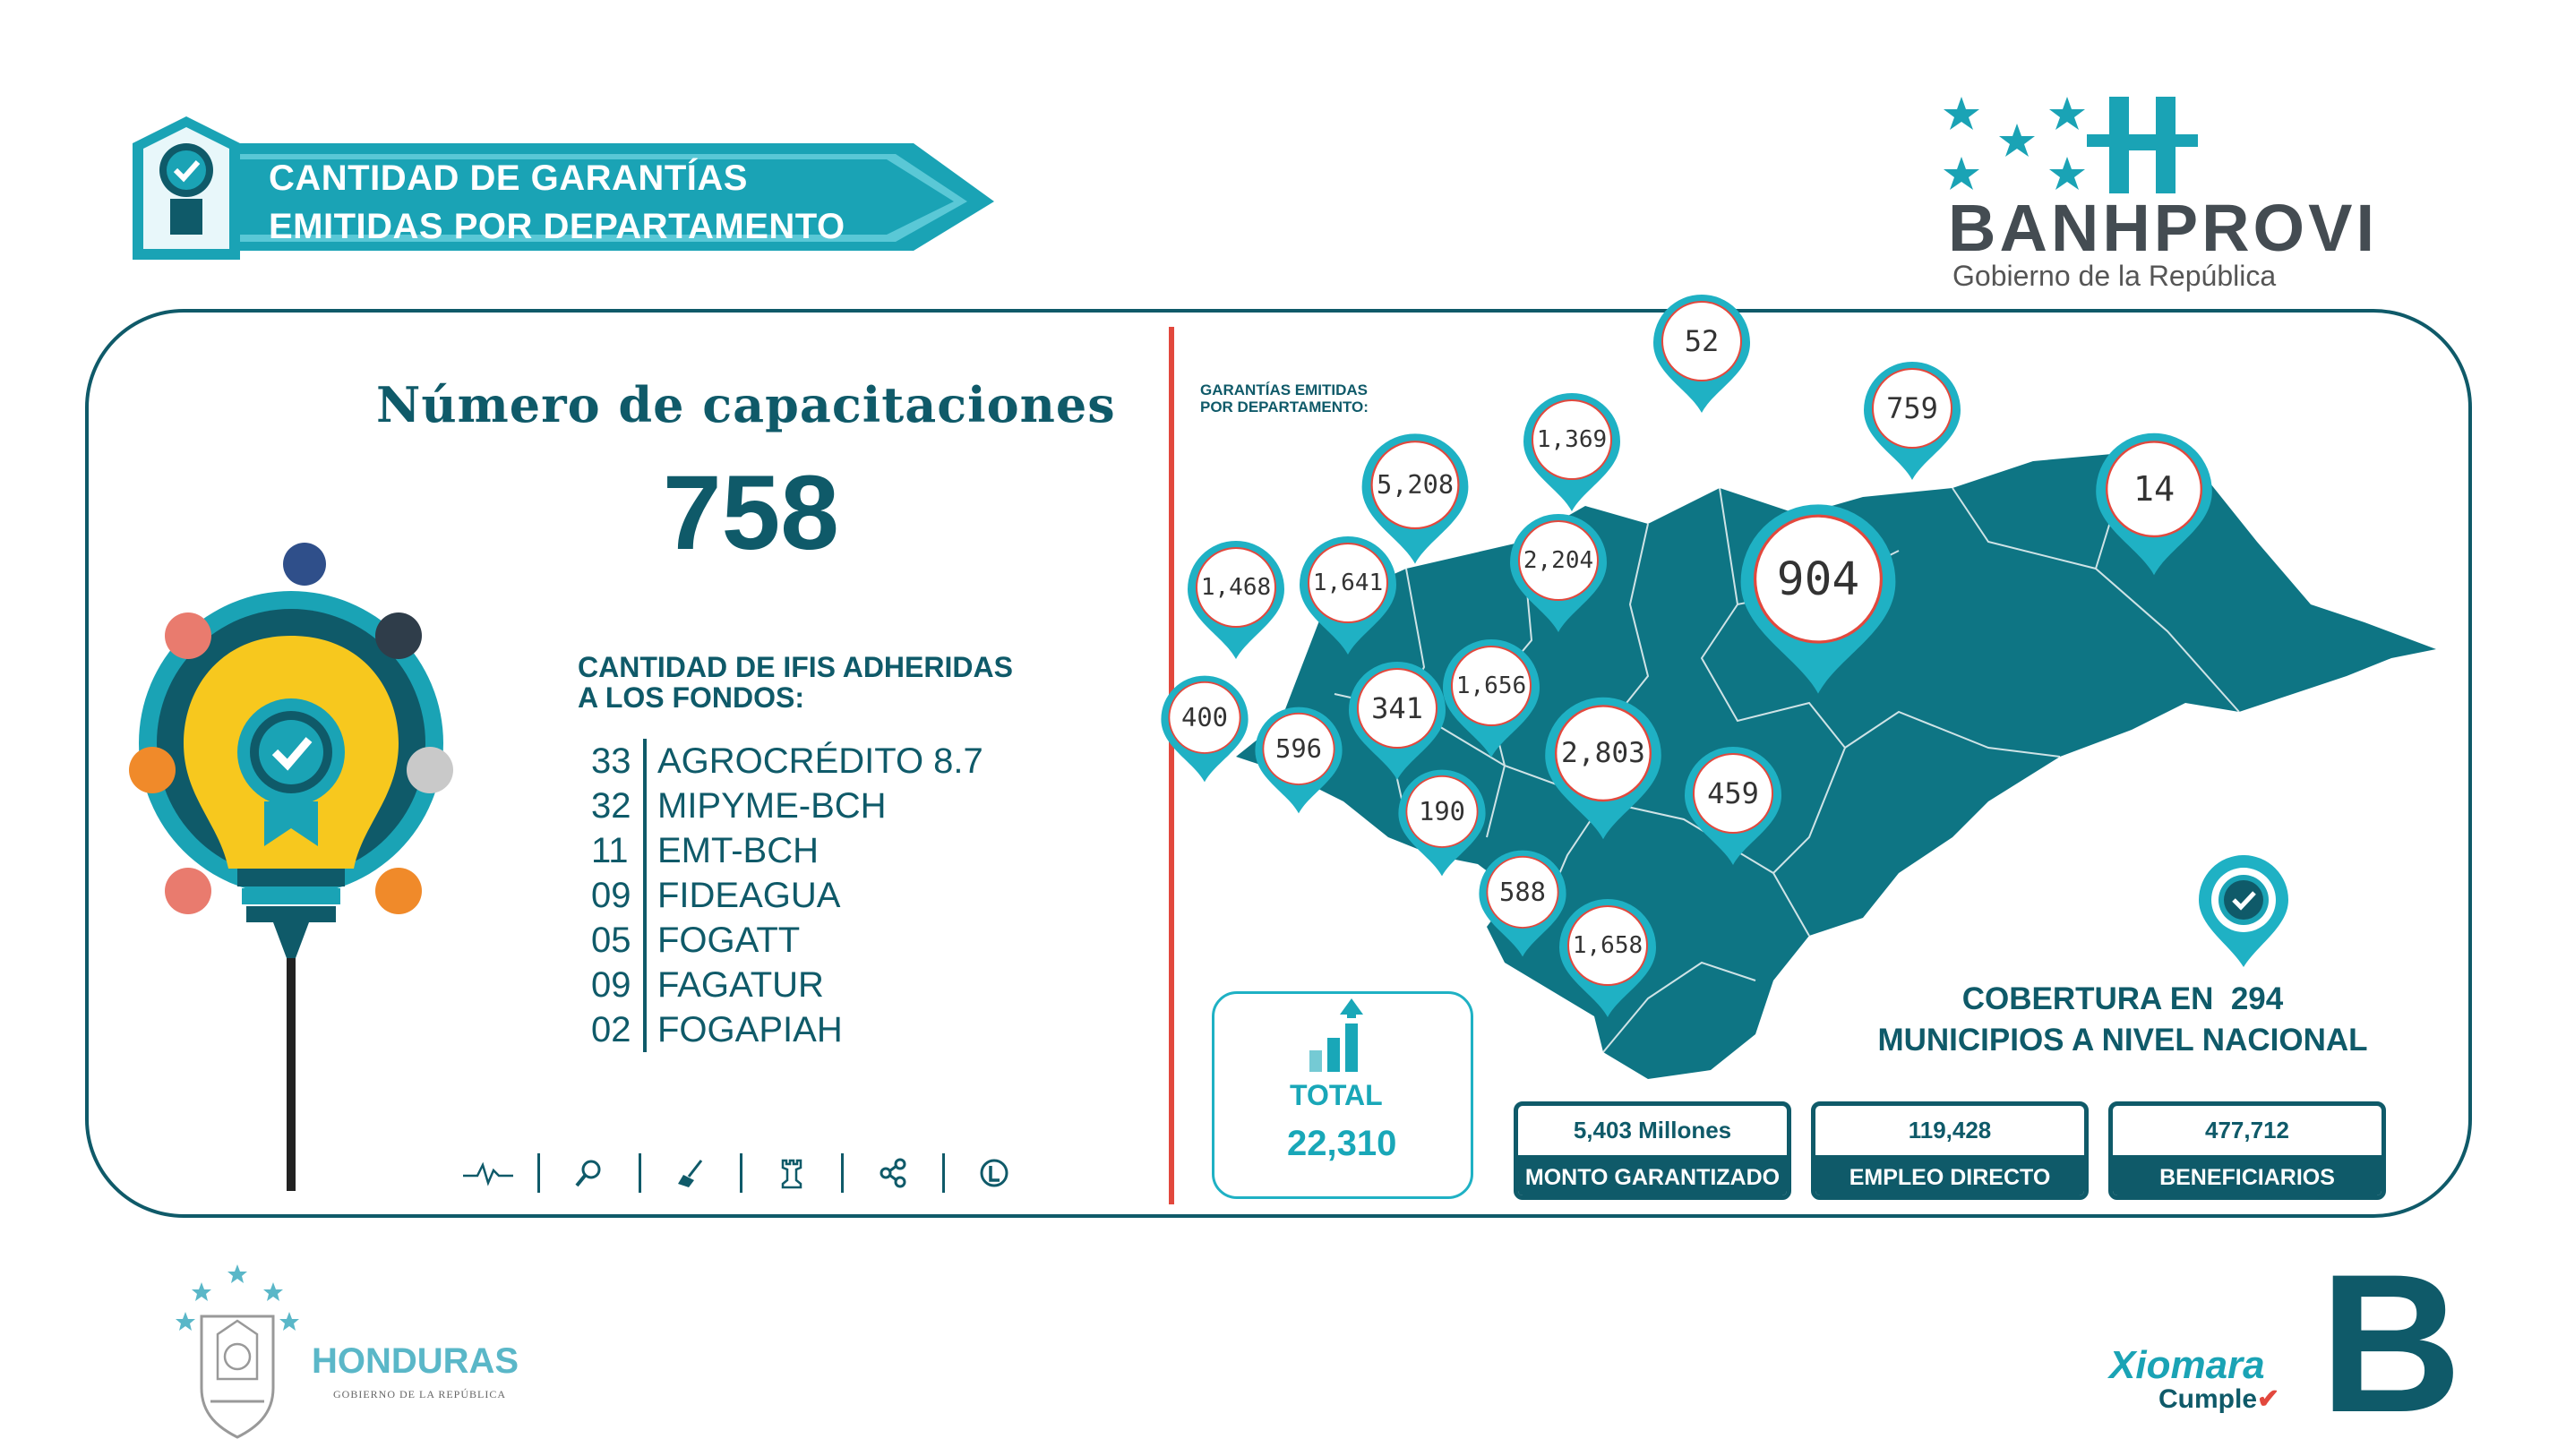 This screenshot has height=1456, width=2566. I want to click on header-title-line1: CANTIDAD DE GARANTÍAS, so click(508, 178).